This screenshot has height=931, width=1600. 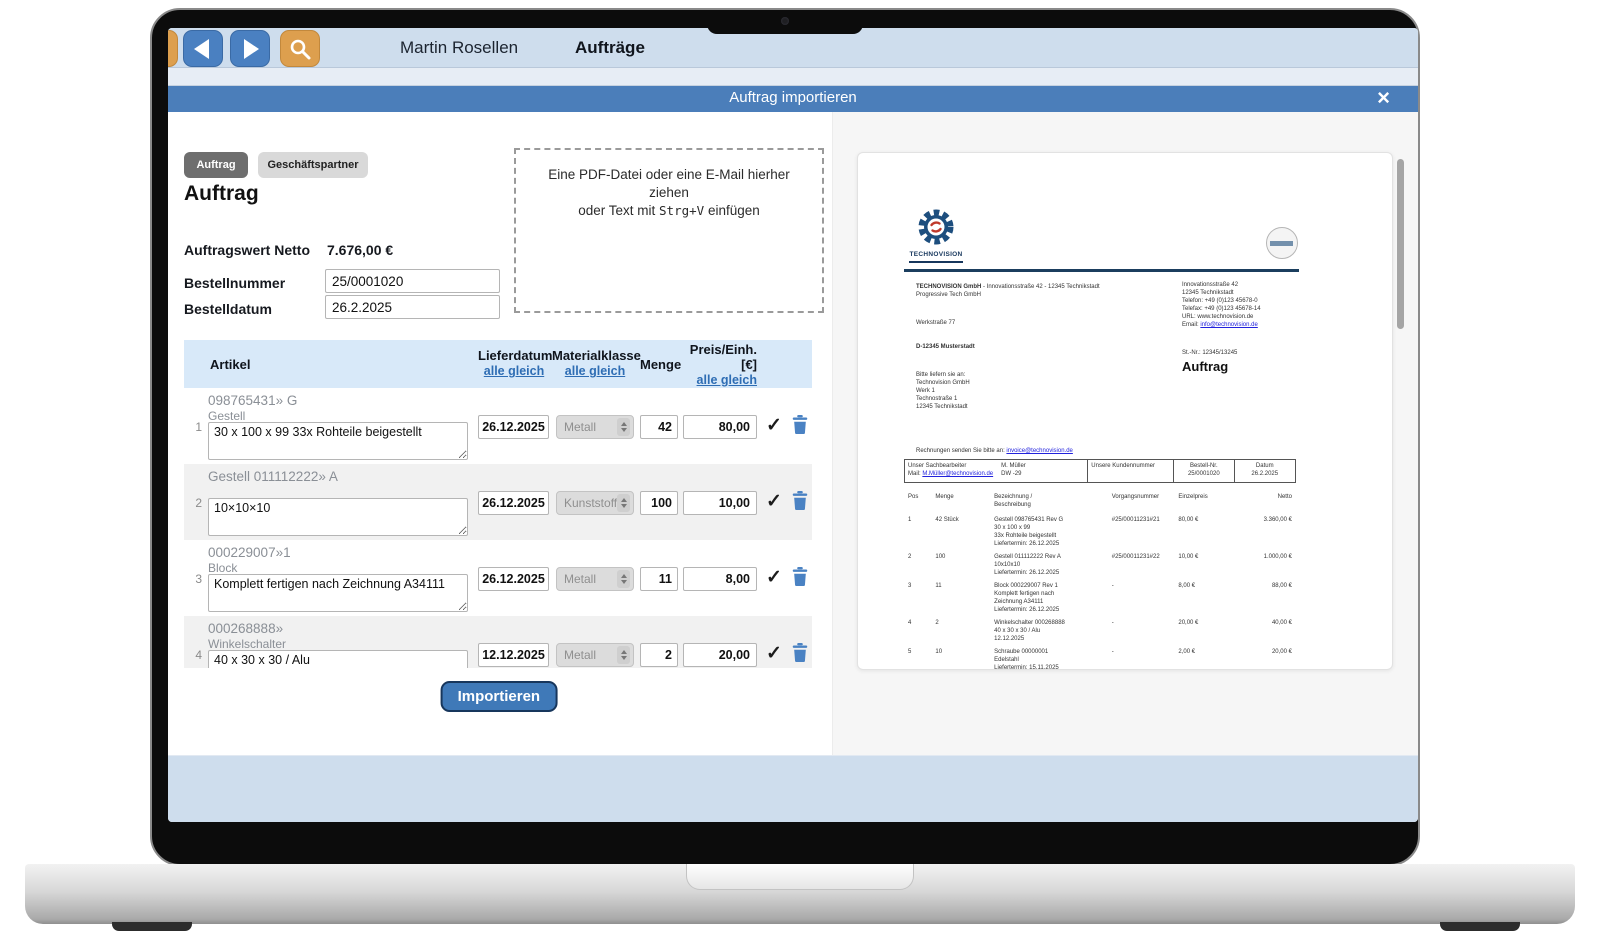 What do you see at coordinates (198, 655) in the screenshot?
I see `row-number: 4` at bounding box center [198, 655].